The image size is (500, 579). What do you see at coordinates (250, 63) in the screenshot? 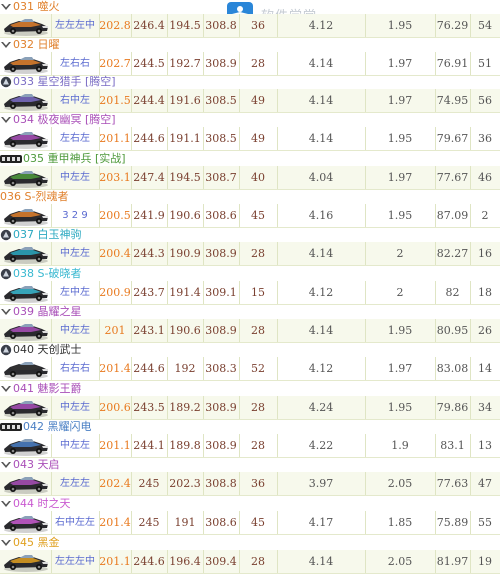
I see `table-row: 左右右 202.7 244.5 192.7 308.9 28 4.14 1.97 76.91 51` at bounding box center [250, 63].